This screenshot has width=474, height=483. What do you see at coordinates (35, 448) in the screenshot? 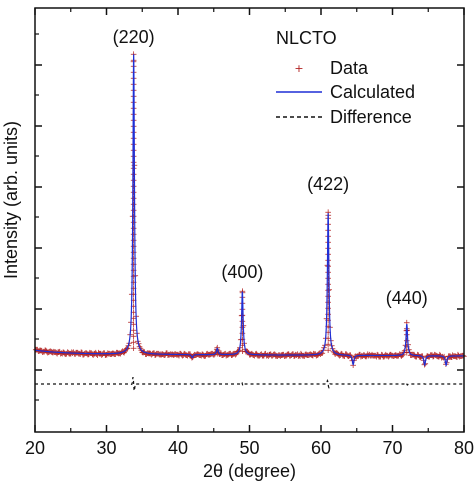
I see `x-tick-label: 20` at bounding box center [35, 448].